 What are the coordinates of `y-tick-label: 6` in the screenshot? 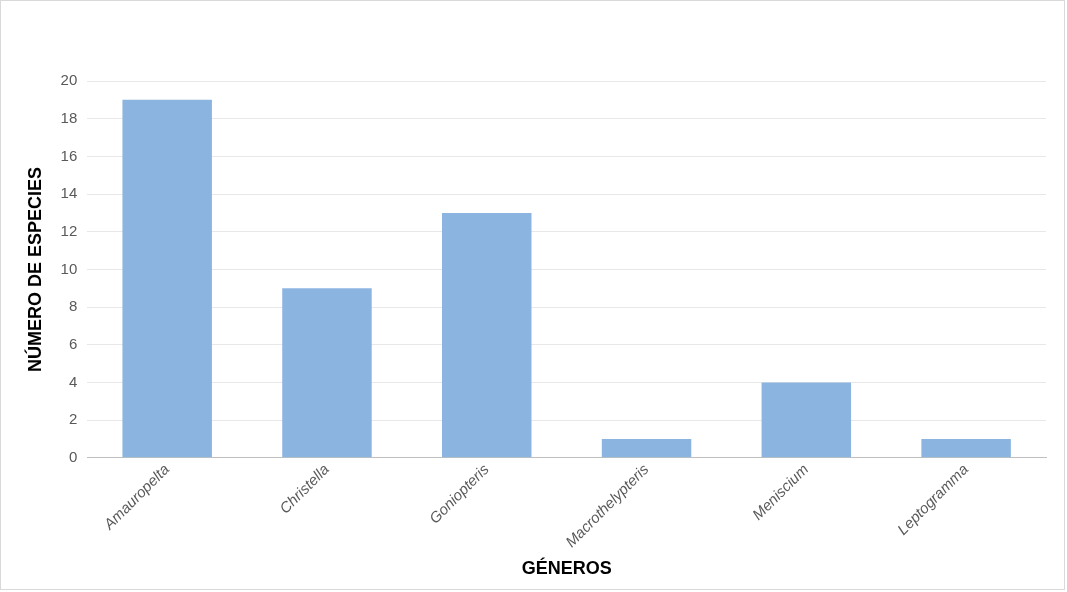 It's located at (73, 343).